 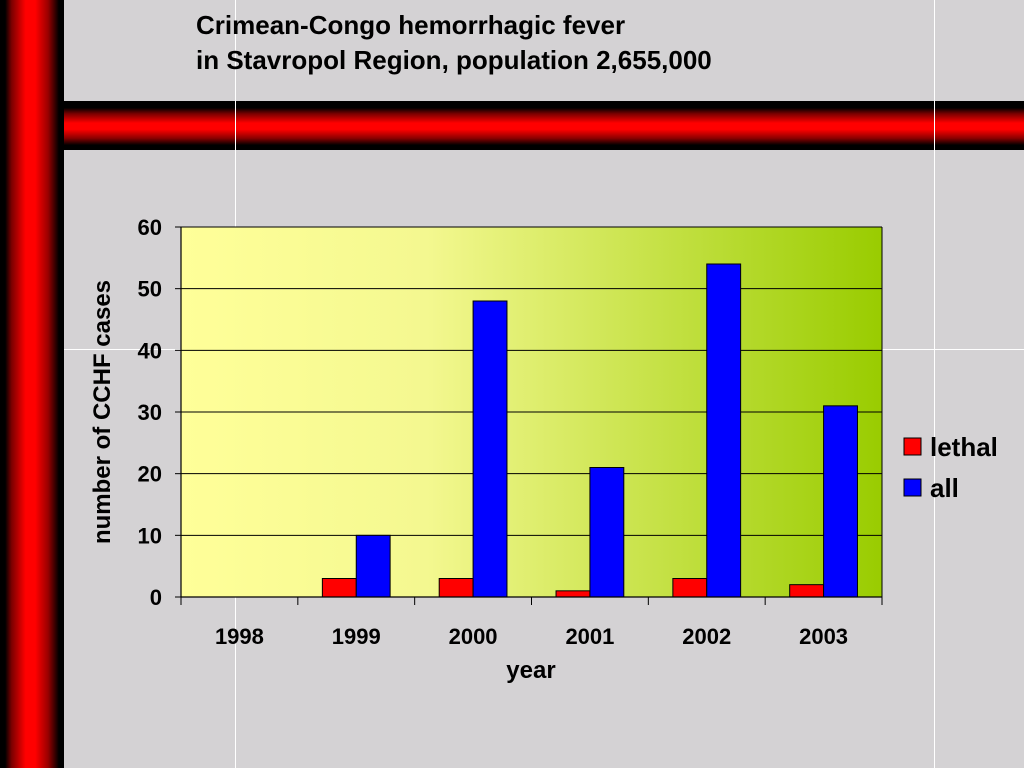 I want to click on top-decorative-bar, so click(x=544, y=125).